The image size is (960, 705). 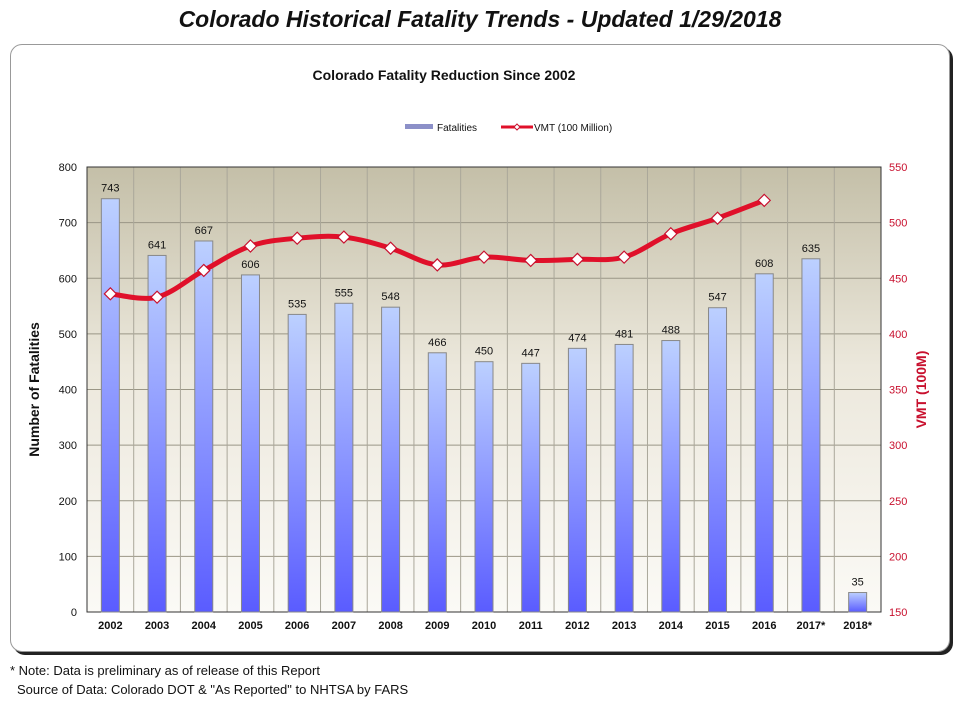 I want to click on x-tick-label: 2008, so click(x=390, y=626).